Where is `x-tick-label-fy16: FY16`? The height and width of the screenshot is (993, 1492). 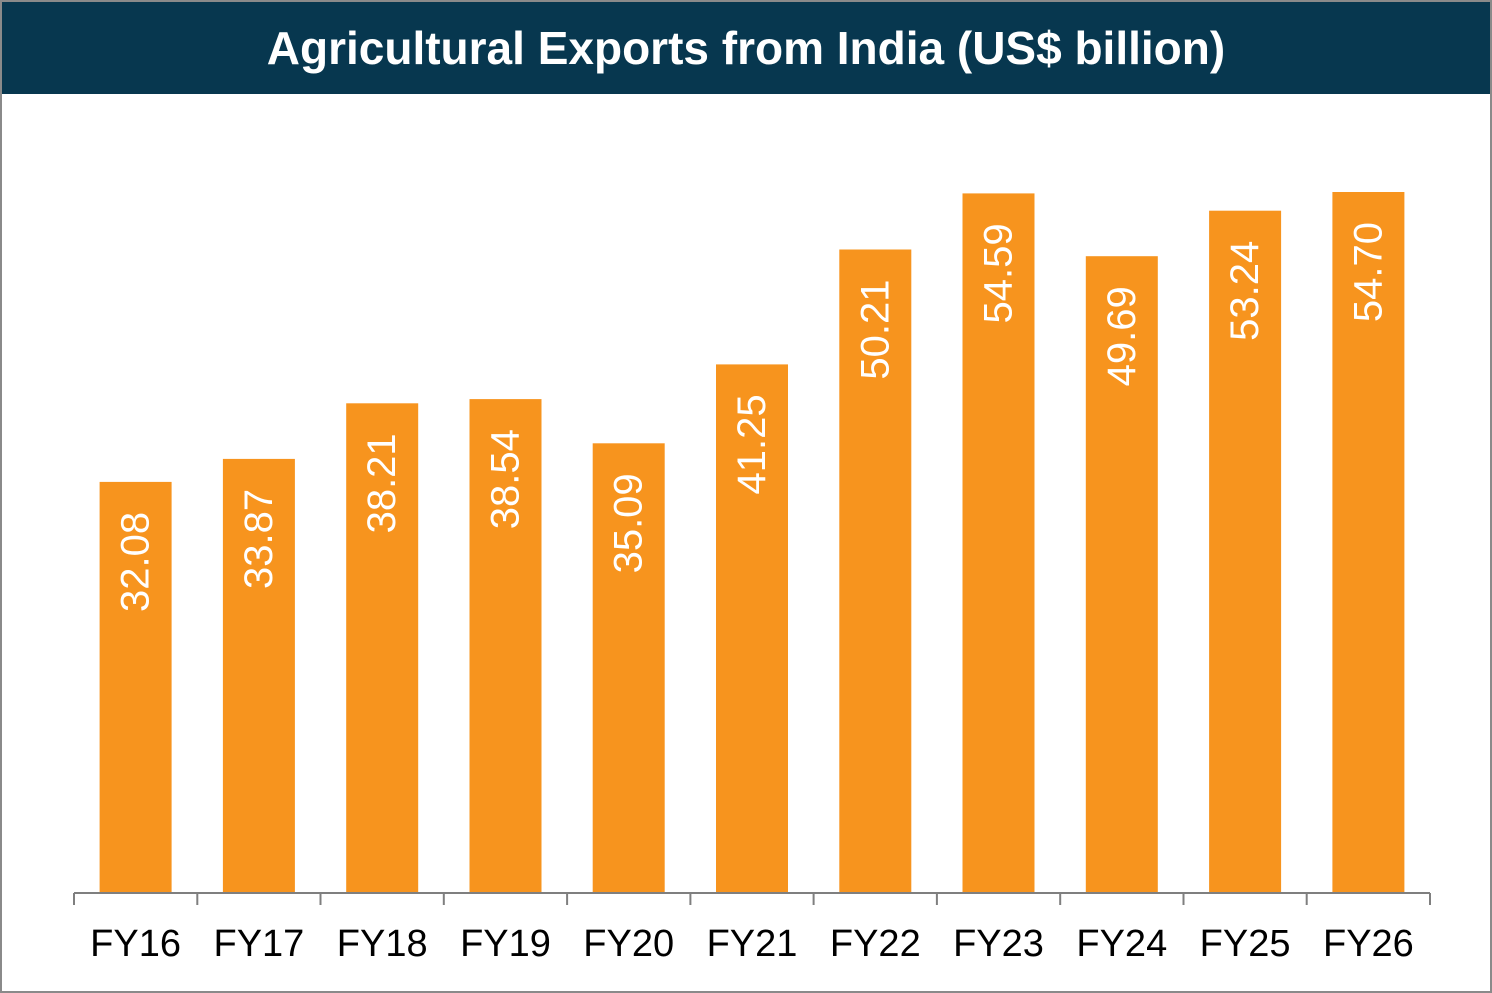 x-tick-label-fy16: FY16 is located at coordinates (135, 944).